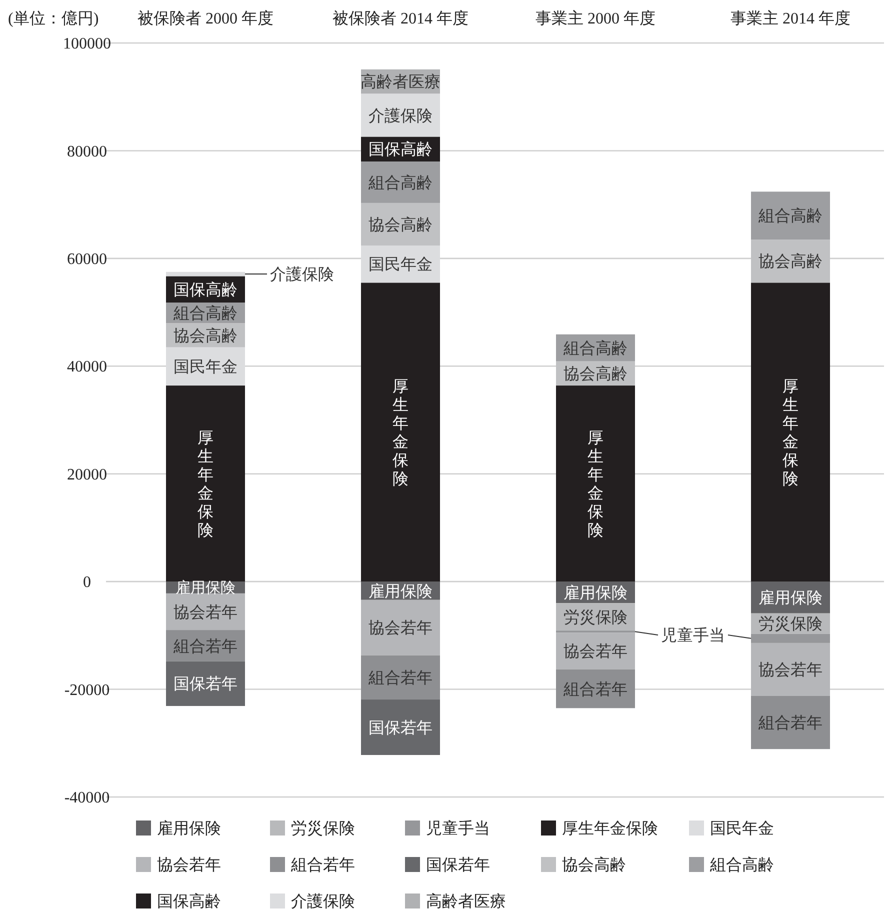 Image resolution: width=892 pixels, height=920 pixels. What do you see at coordinates (458, 829) in the screenshot?
I see `legend-label: 児童手当` at bounding box center [458, 829].